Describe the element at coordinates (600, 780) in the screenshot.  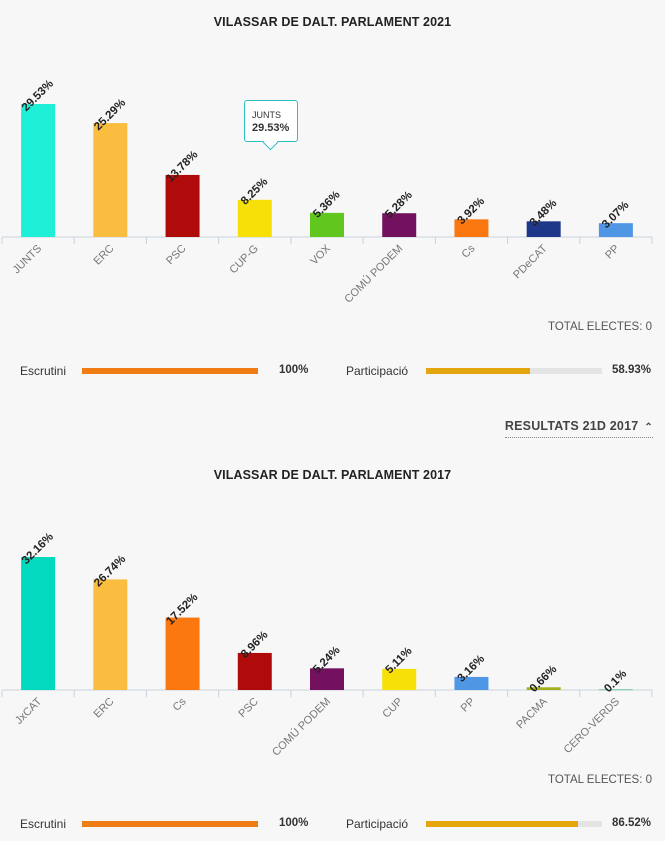
I see `total-electes-2017: TOTAL ELECTES: 0` at that location.